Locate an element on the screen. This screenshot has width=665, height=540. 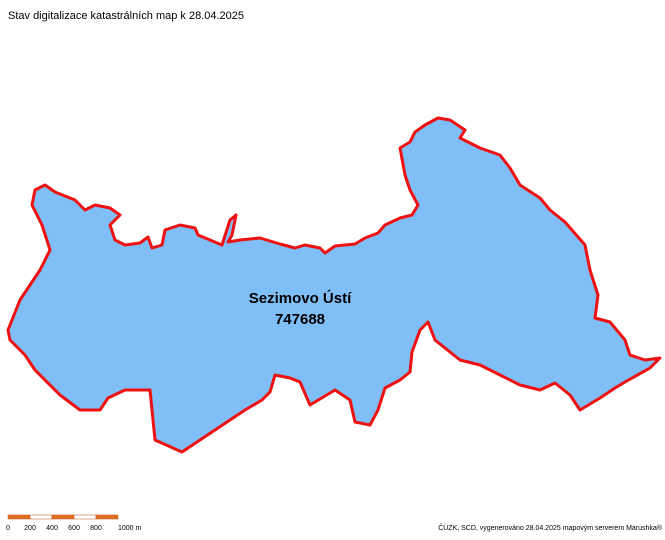
area-name: Sezimovo Ústí is located at coordinates (300, 298).